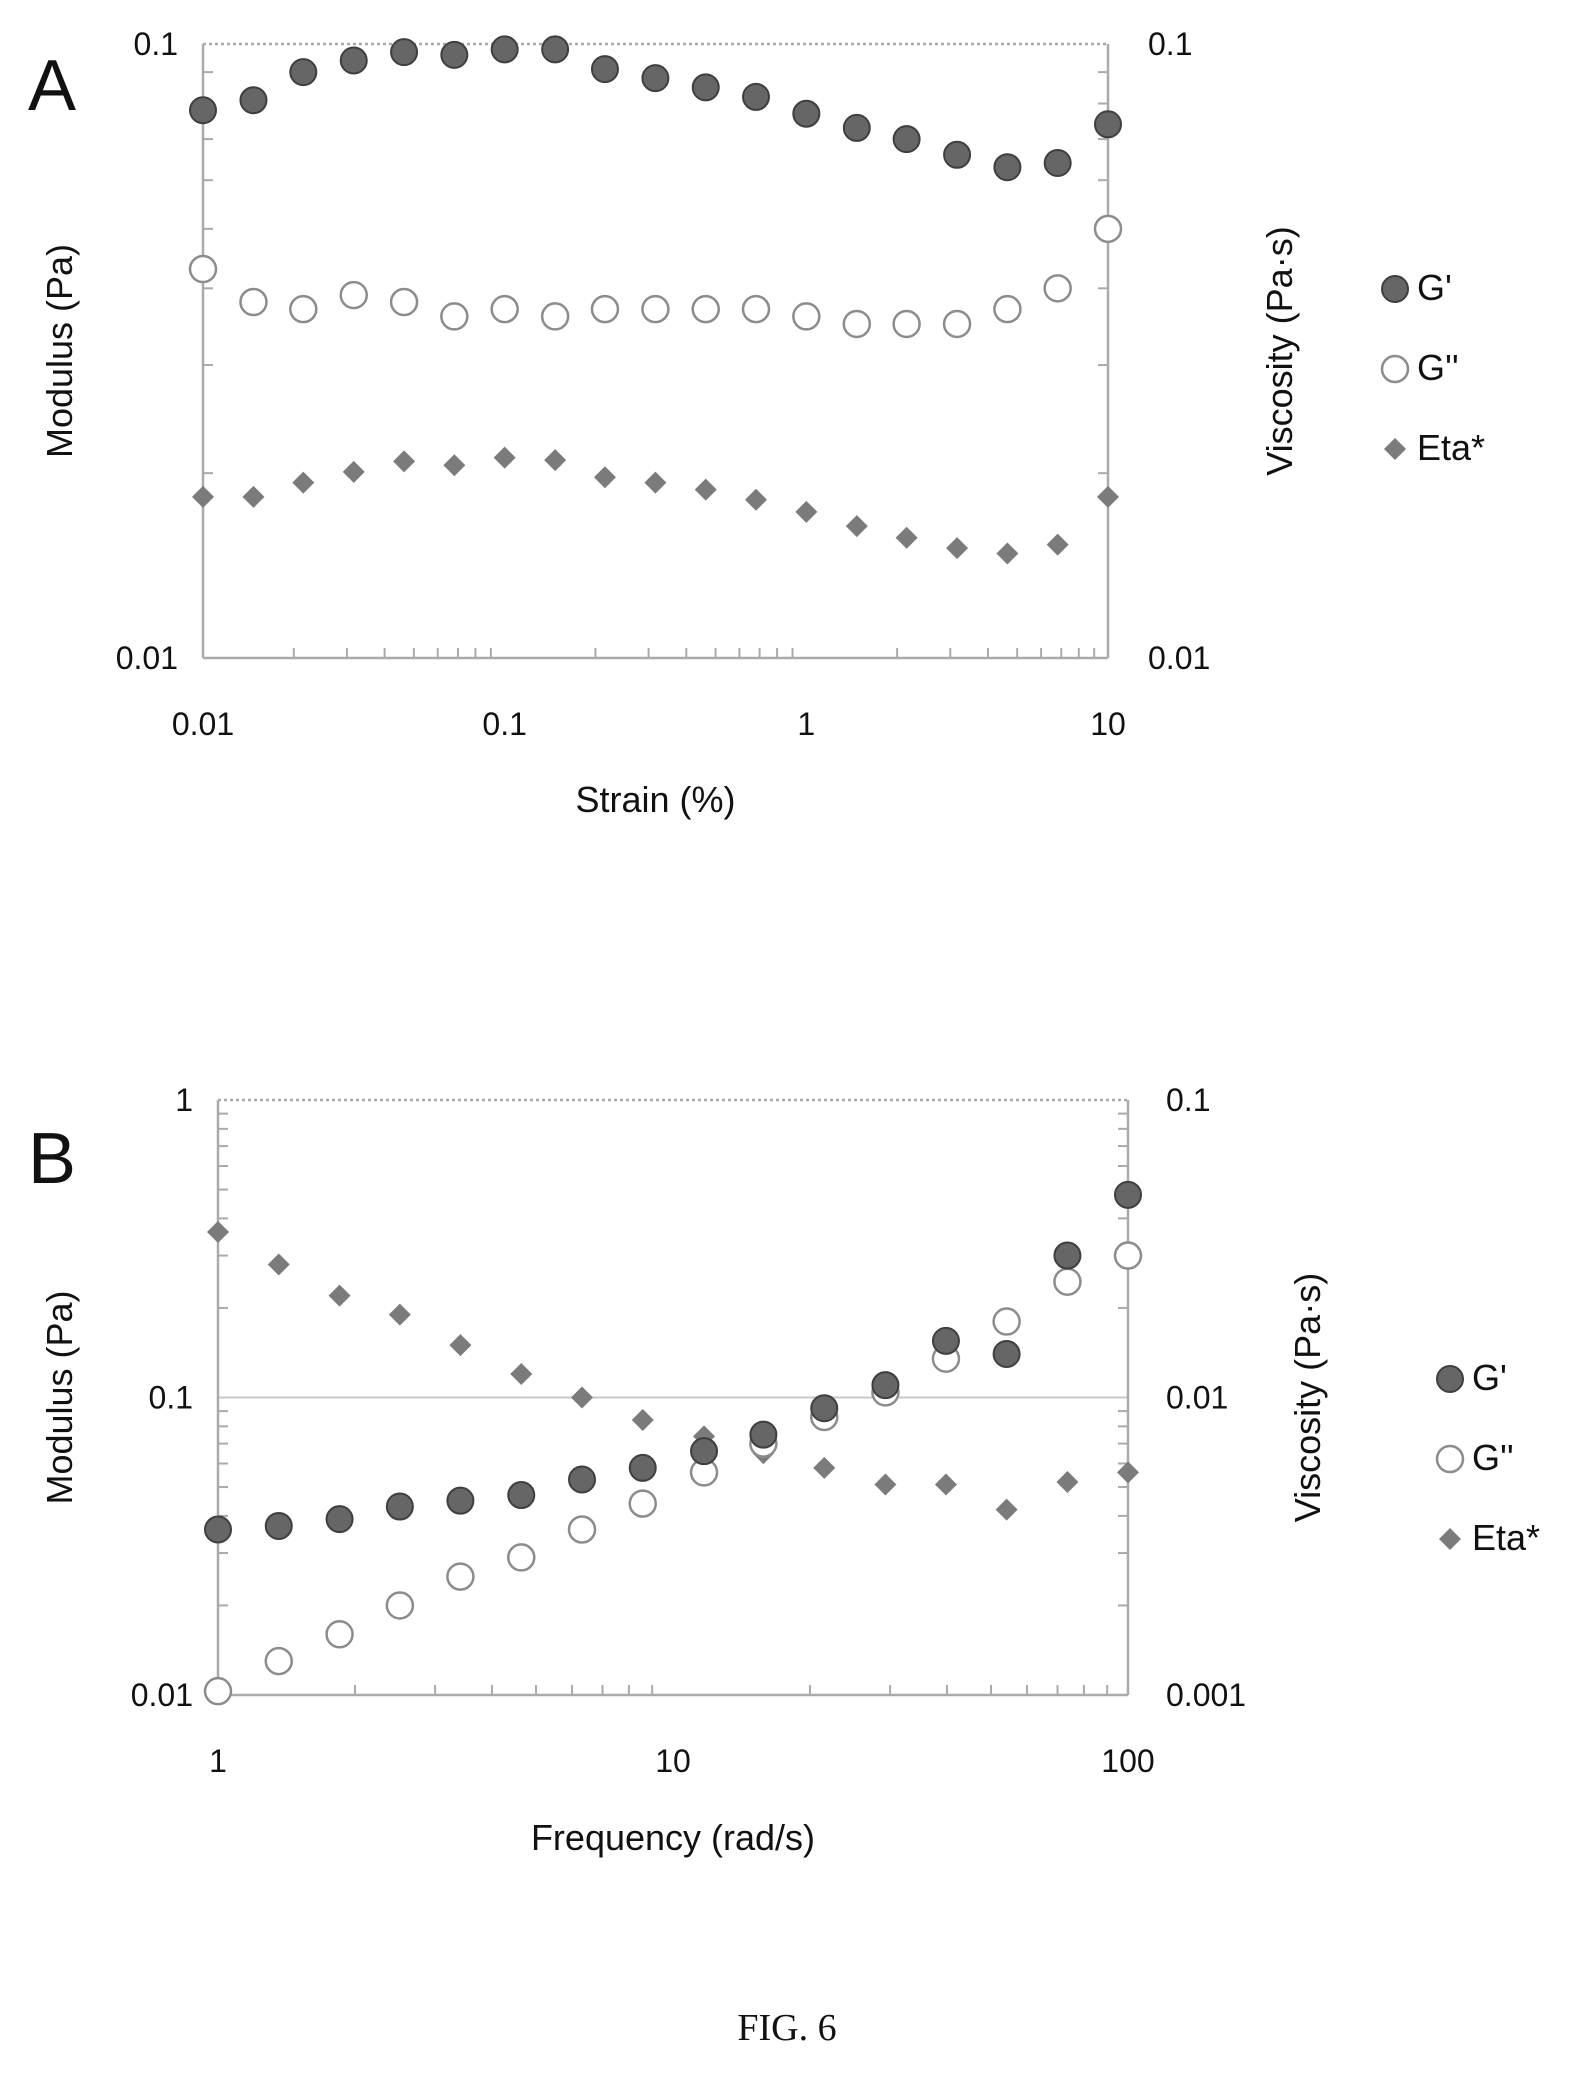 Image resolution: width=1574 pixels, height=2077 pixels. I want to click on y-axis-title: Modulus (Pa), so click(59, 1397).